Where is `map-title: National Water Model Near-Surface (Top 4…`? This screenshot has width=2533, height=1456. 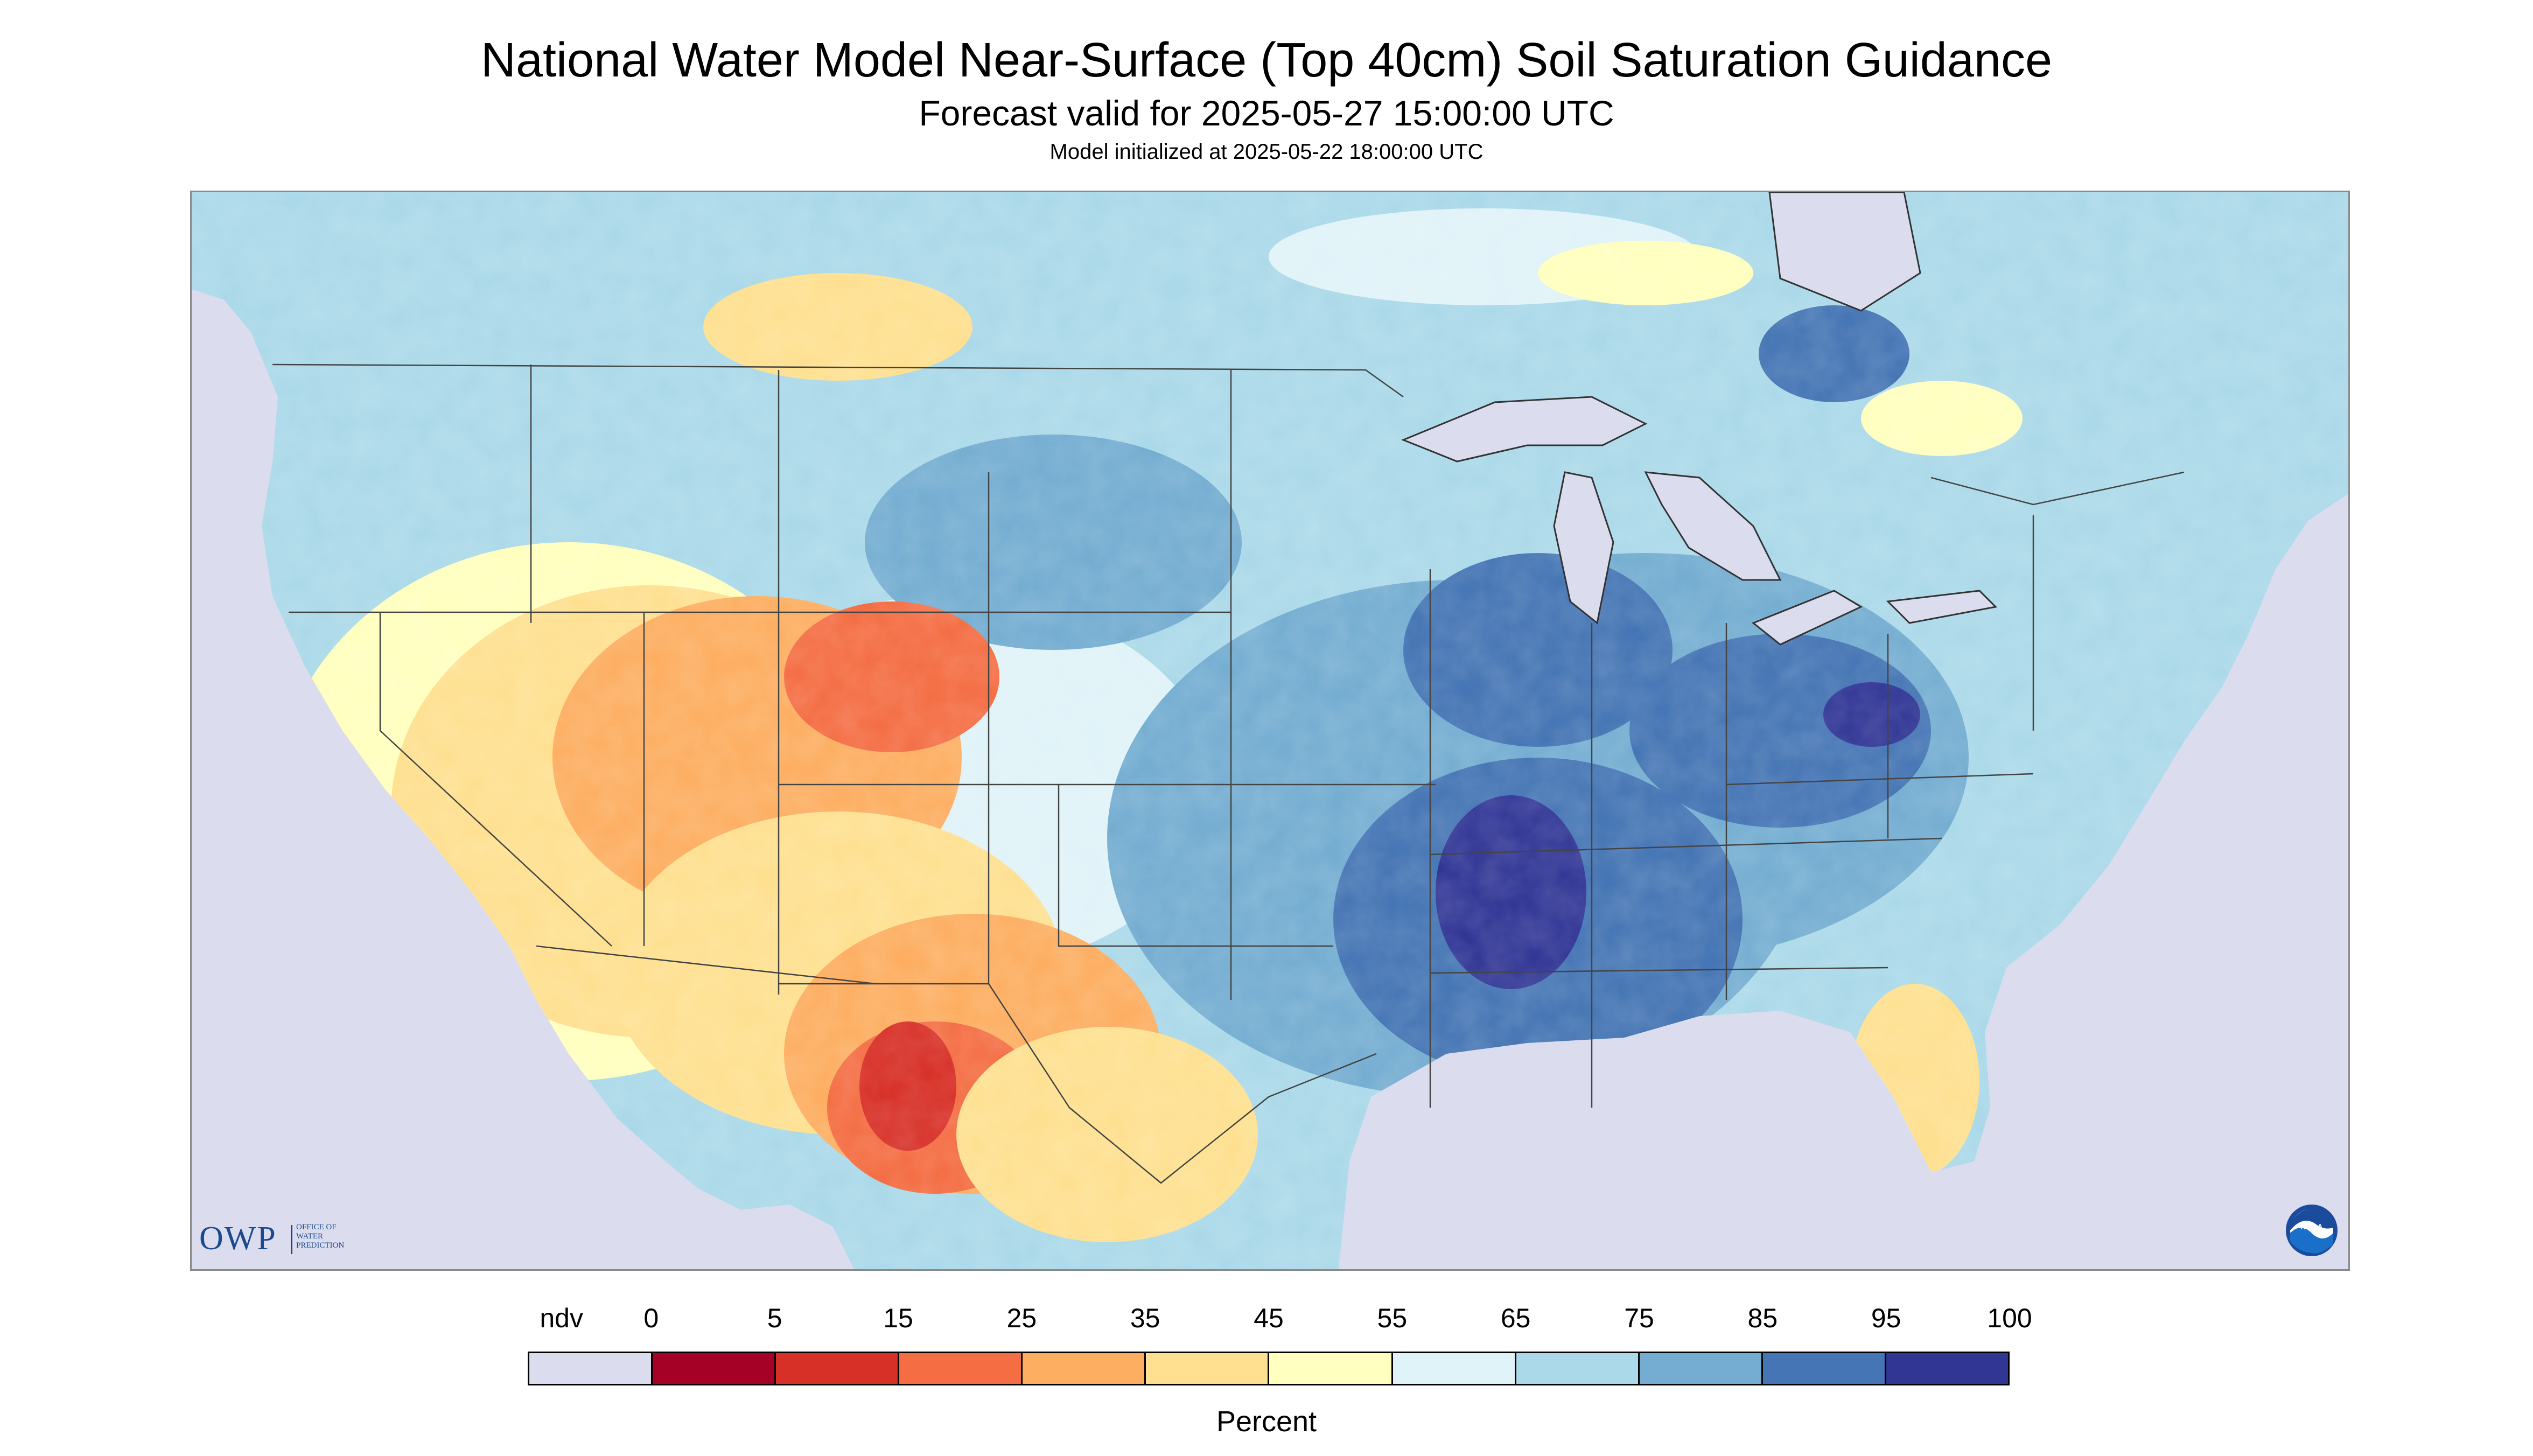 map-title: National Water Model Near-Surface (Top 4… is located at coordinates (1266, 60).